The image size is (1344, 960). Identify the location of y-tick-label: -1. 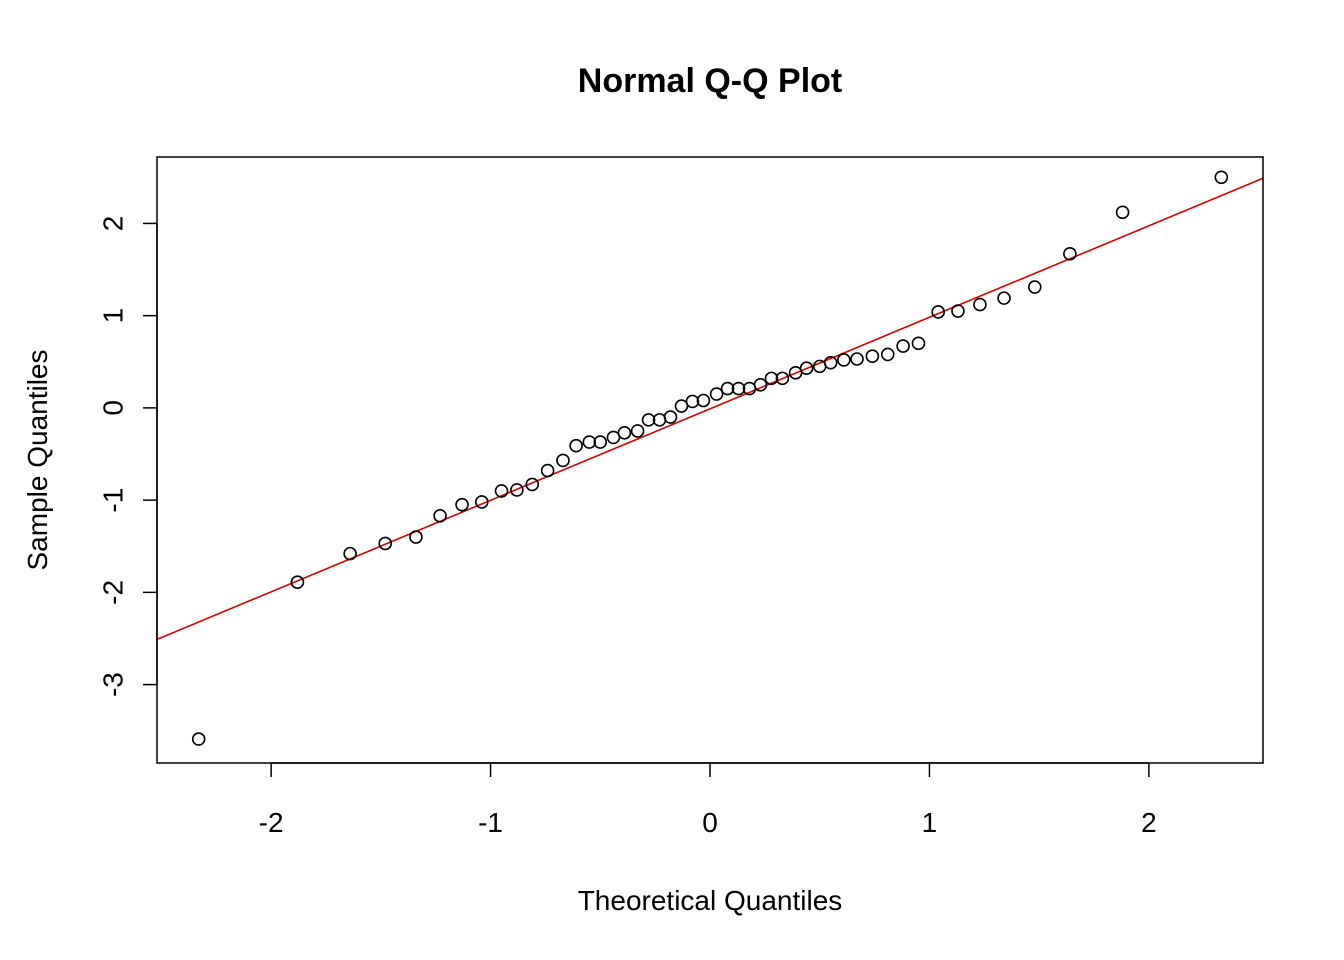
(113, 500).